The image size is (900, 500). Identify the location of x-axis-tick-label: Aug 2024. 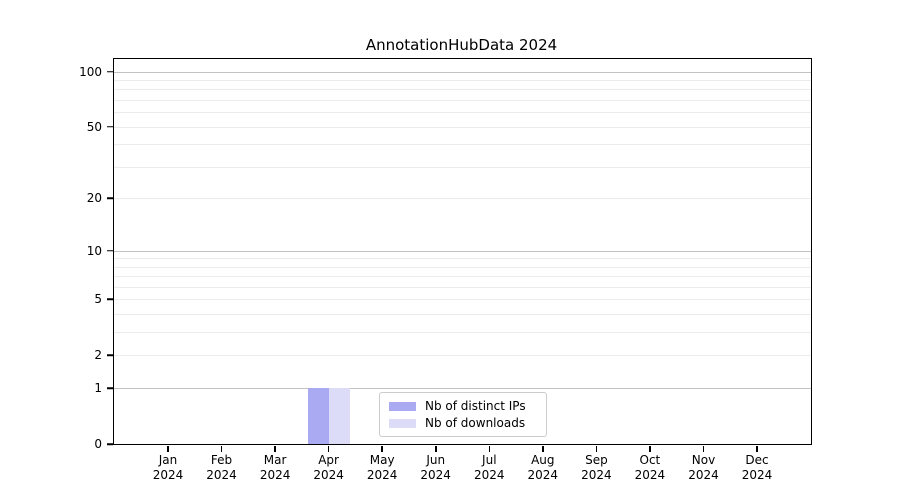
(543, 467).